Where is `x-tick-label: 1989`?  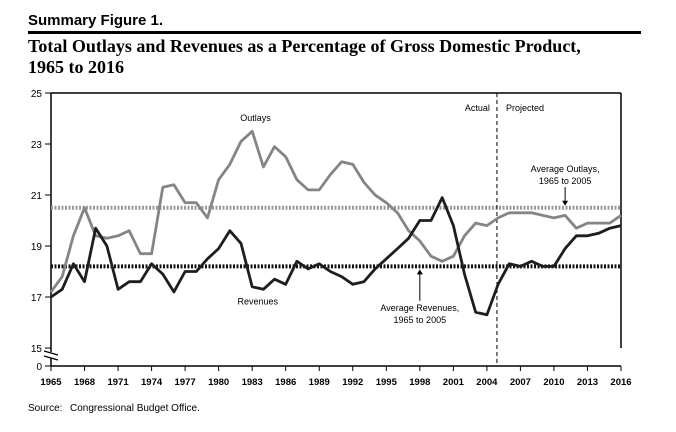 x-tick-label: 1989 is located at coordinates (319, 382).